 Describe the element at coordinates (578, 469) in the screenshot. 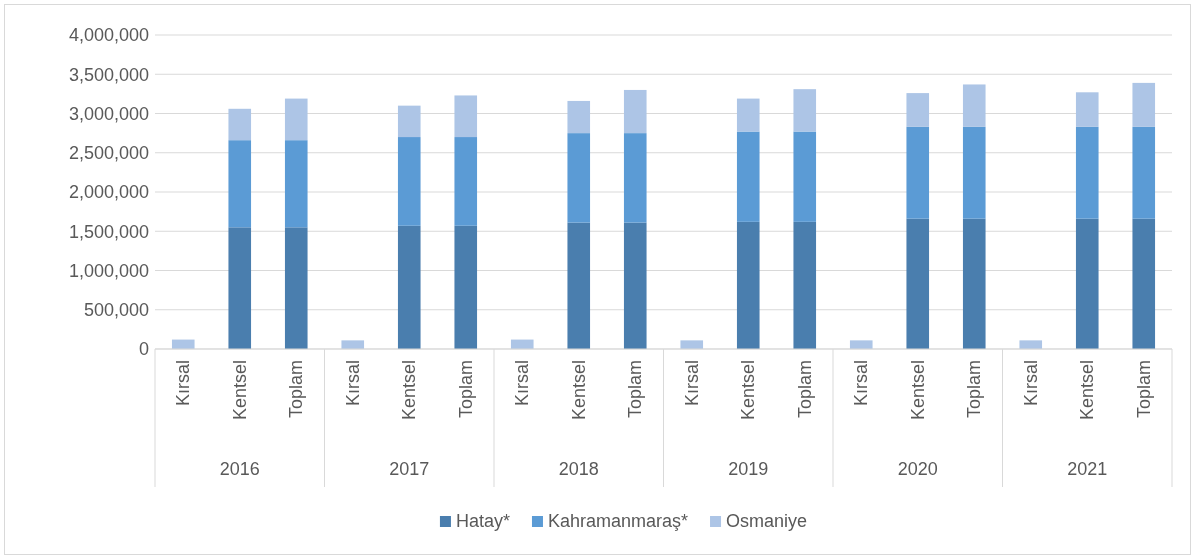

I see `text: 2018` at that location.